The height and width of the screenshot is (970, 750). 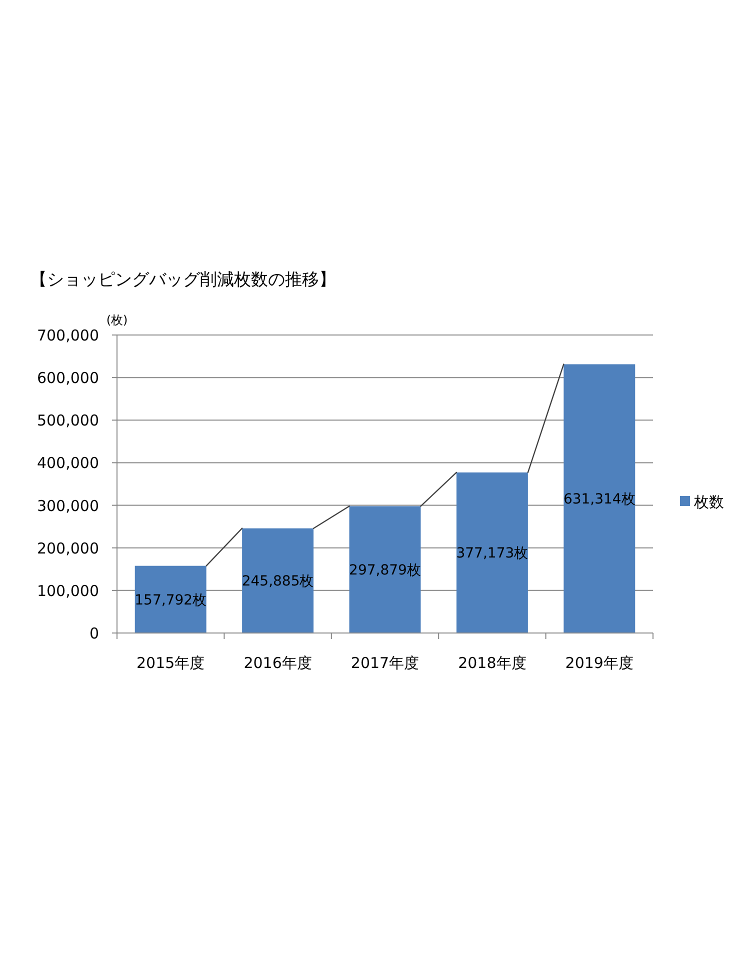 I want to click on y-tick-label: 100,000, so click(x=67, y=591).